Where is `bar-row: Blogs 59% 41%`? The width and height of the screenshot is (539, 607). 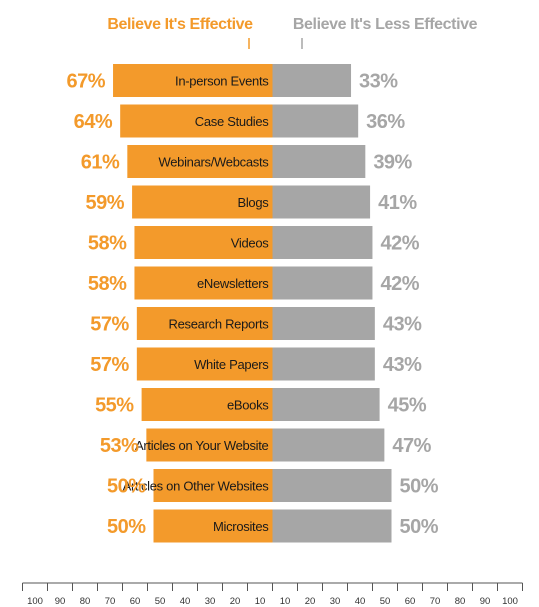 bar-row: Blogs 59% 41% is located at coordinates (252, 202).